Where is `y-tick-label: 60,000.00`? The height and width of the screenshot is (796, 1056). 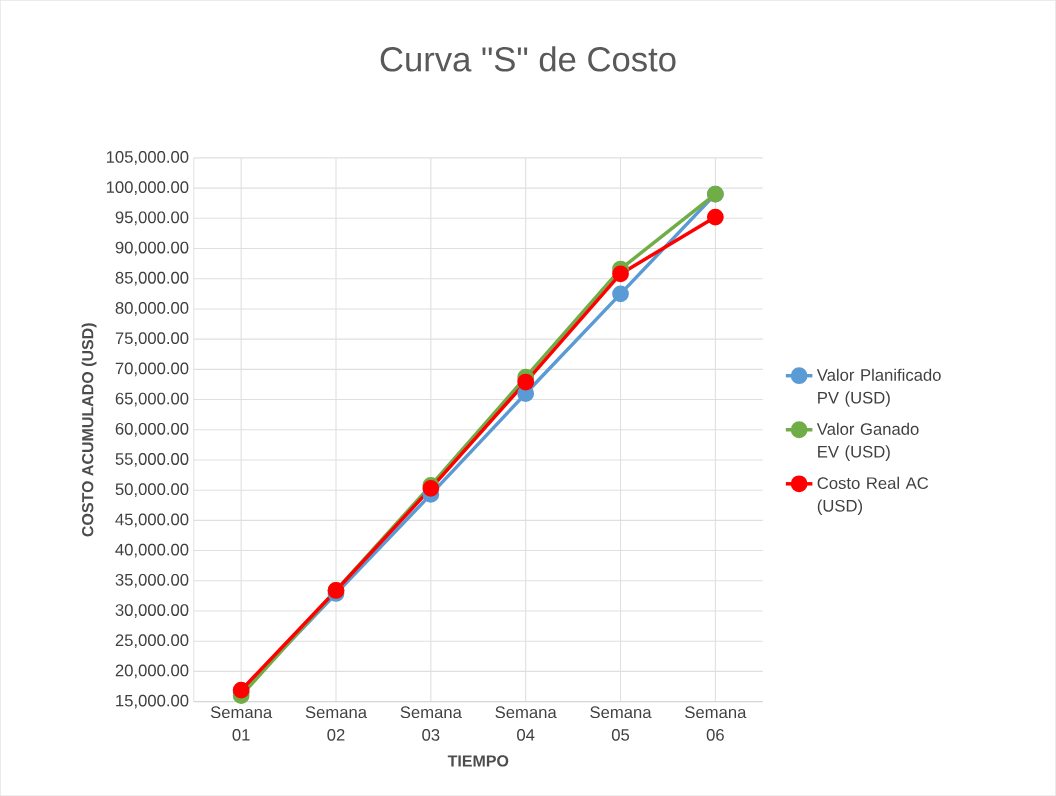
y-tick-label: 60,000.00 is located at coordinates (152, 429).